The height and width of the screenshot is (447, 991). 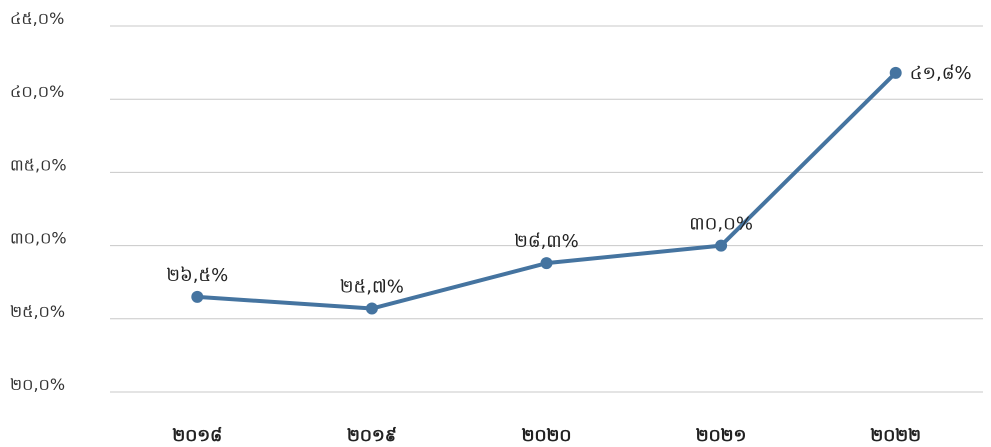 I want to click on x-tick-label: ២០២២, so click(x=895, y=436).